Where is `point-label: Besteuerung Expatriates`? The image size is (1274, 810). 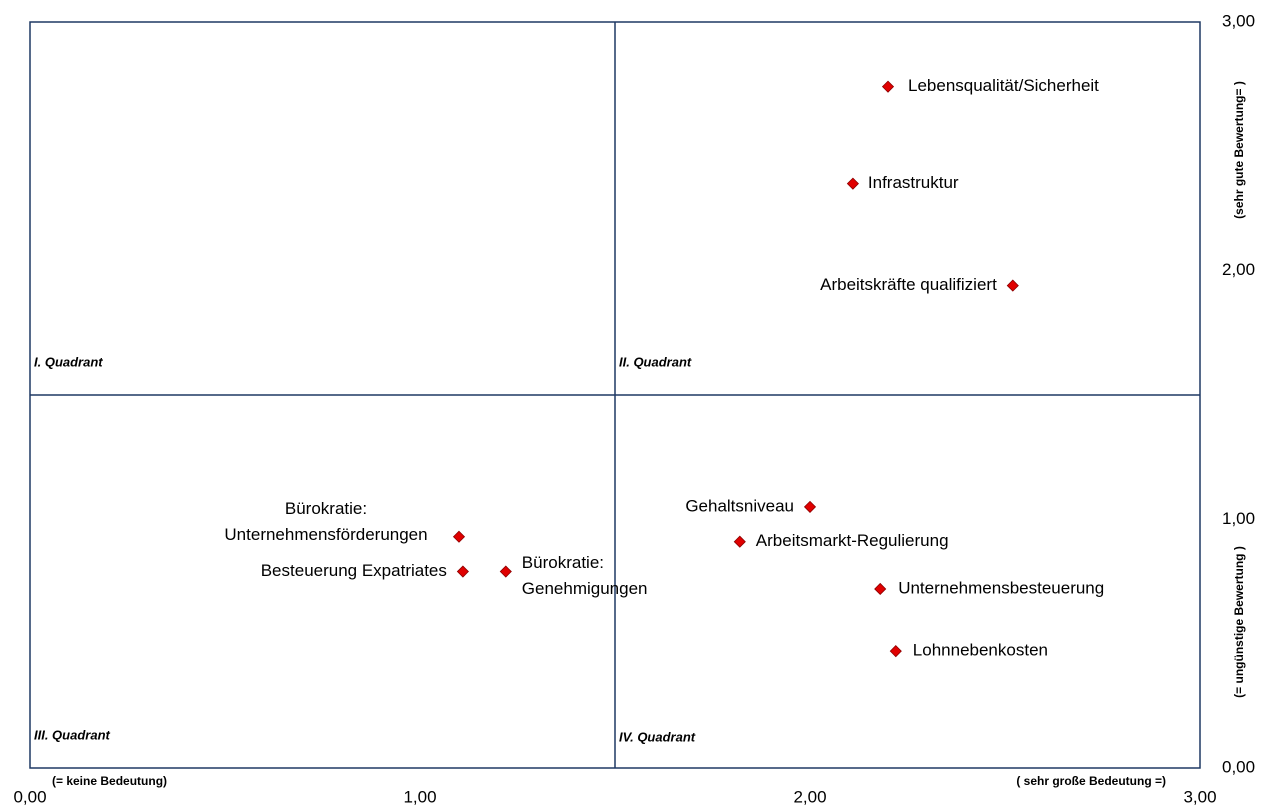
point-label: Besteuerung Expatriates is located at coordinates (354, 570).